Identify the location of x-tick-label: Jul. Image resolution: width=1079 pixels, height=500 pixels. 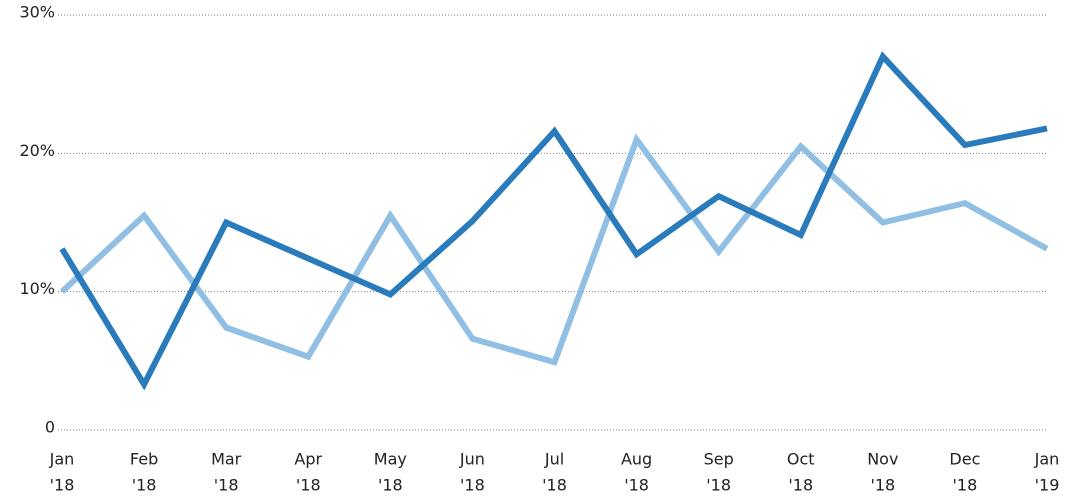
(554, 459).